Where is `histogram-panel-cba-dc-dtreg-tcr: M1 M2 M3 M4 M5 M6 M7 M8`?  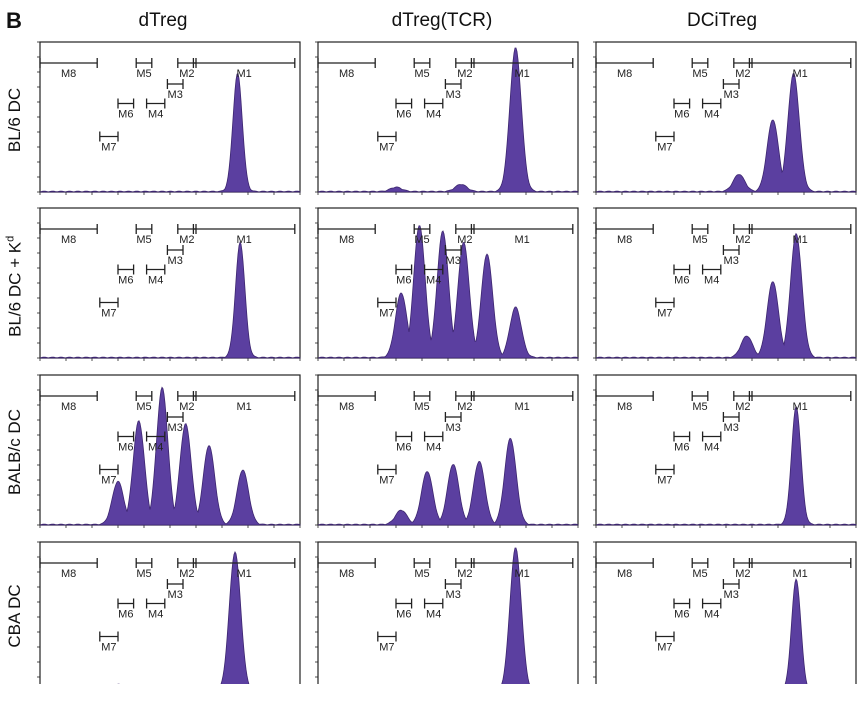 histogram-panel-cba-dc-dtreg-tcr: M1 M2 M3 M4 M5 M6 M7 M8 is located at coordinates (447, 612).